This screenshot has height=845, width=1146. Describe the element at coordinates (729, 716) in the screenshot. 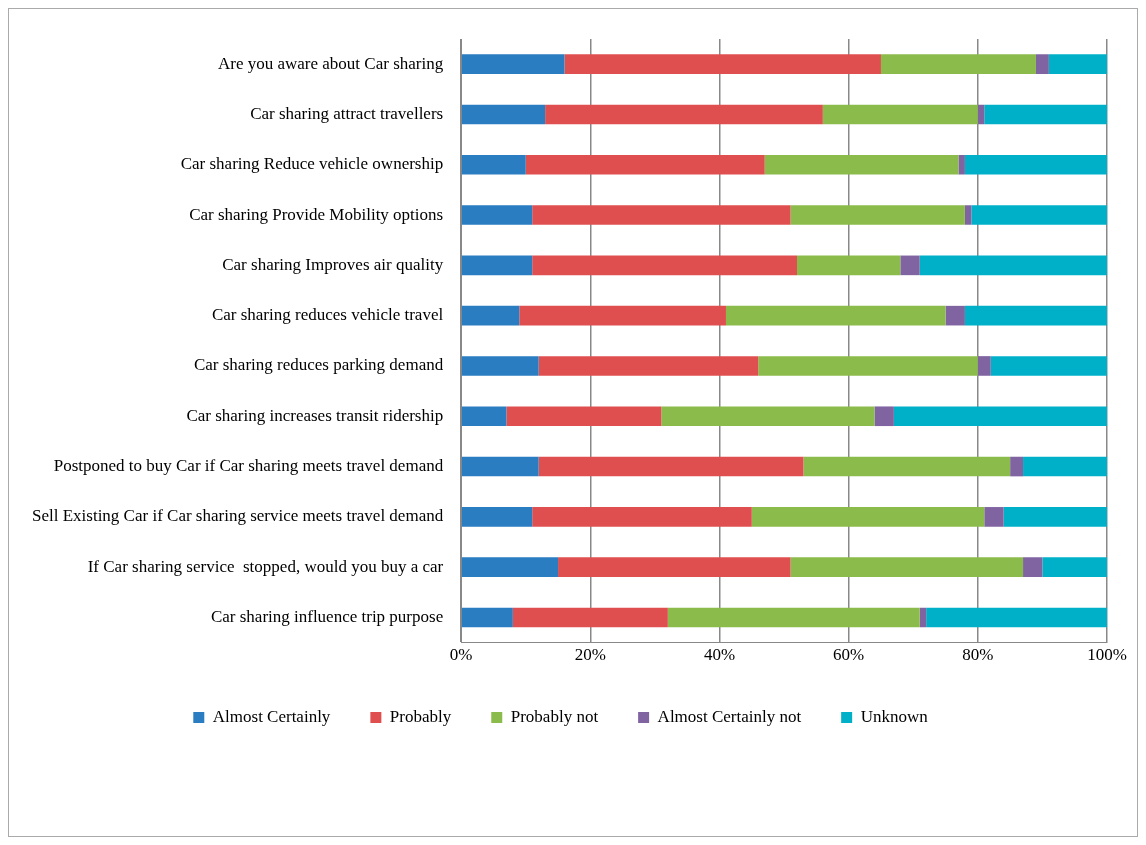

I see `legend-label: Almost Certainly not` at that location.